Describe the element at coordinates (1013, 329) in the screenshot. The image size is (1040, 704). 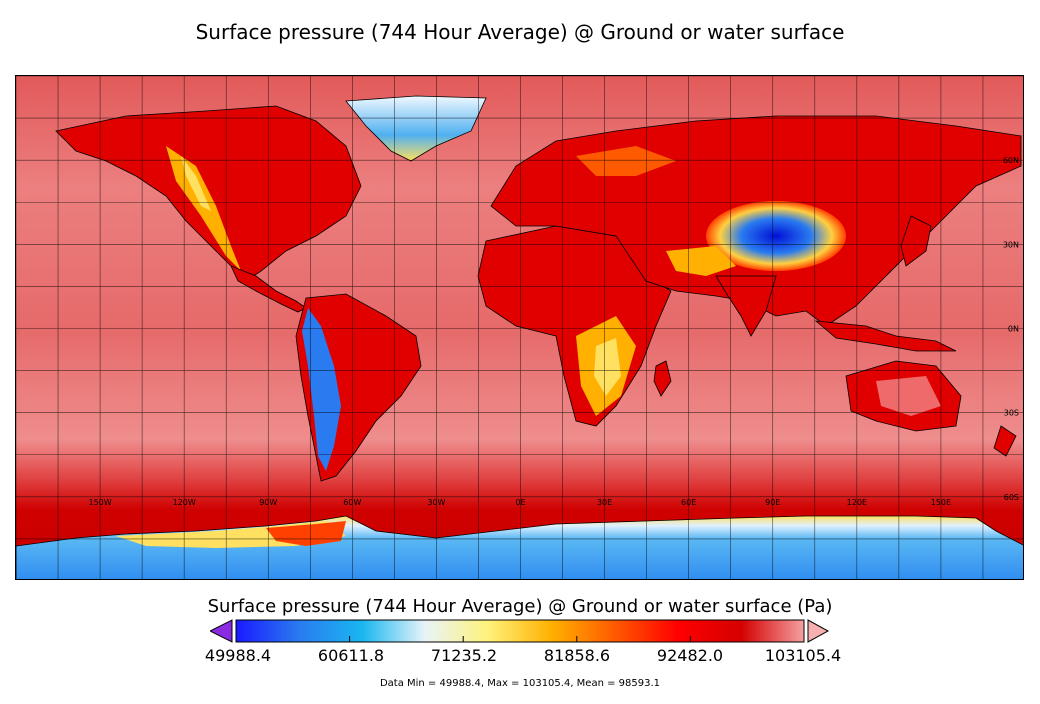
I see `lat-label: 0N` at that location.